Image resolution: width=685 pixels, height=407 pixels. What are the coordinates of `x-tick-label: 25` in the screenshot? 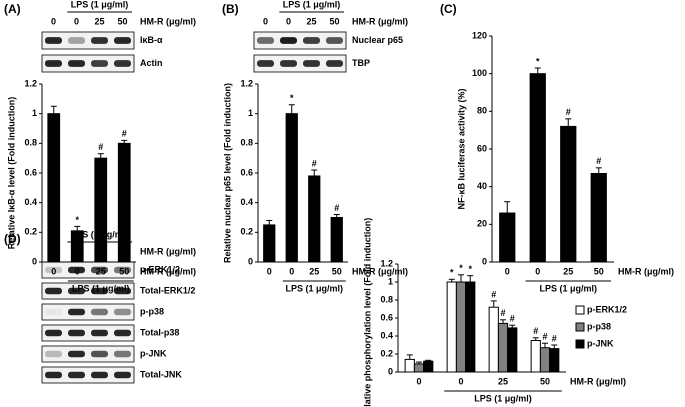 It's located at (101, 271).